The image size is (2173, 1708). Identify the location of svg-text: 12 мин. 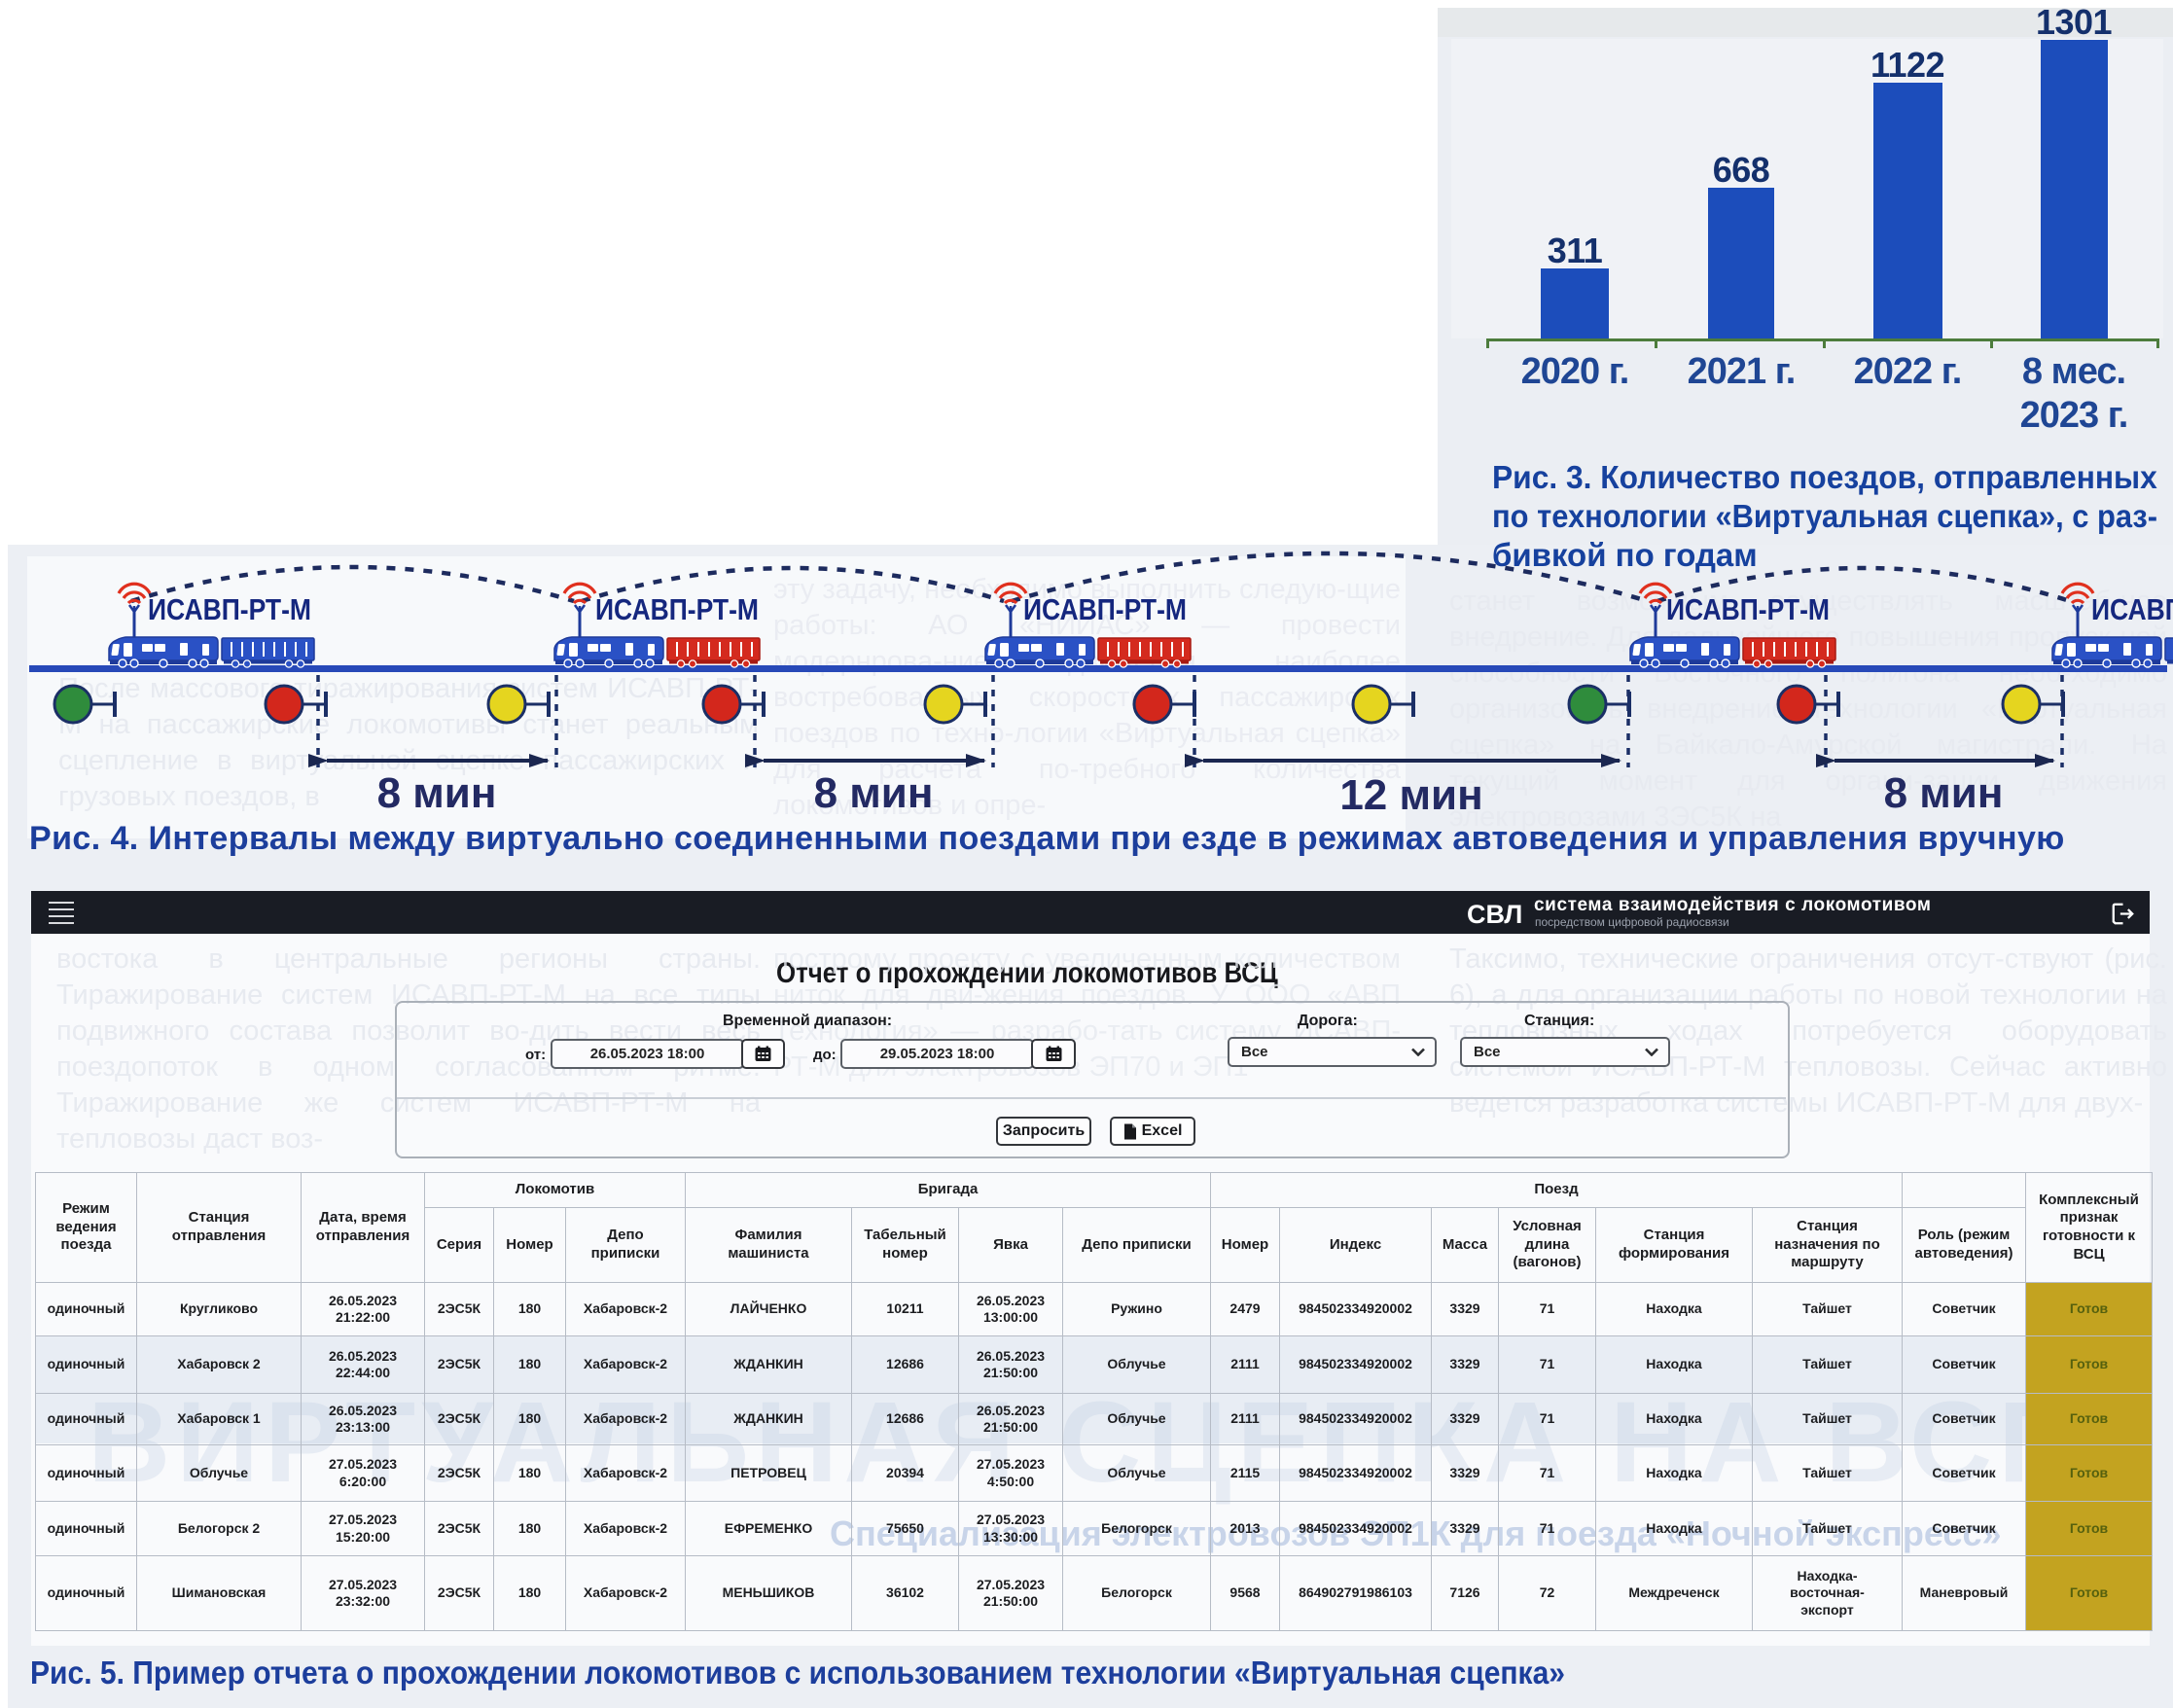
(1410, 795).